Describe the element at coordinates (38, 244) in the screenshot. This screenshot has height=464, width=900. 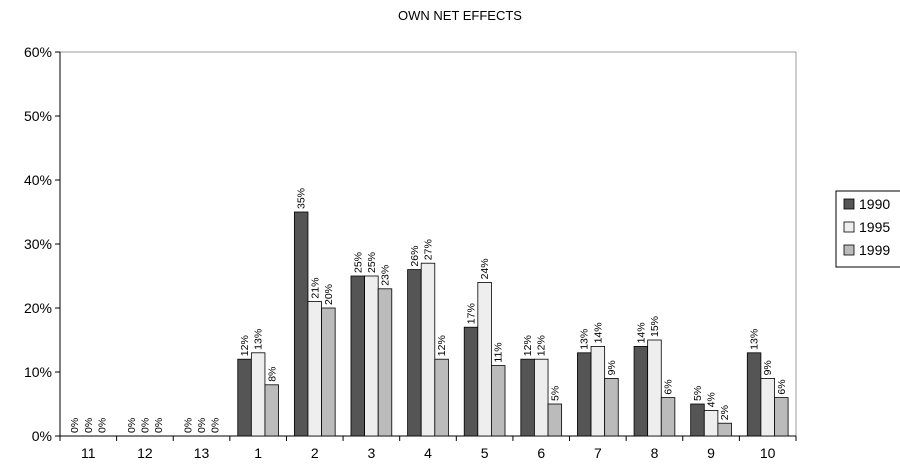
I see `y-tick-label: 30%` at that location.